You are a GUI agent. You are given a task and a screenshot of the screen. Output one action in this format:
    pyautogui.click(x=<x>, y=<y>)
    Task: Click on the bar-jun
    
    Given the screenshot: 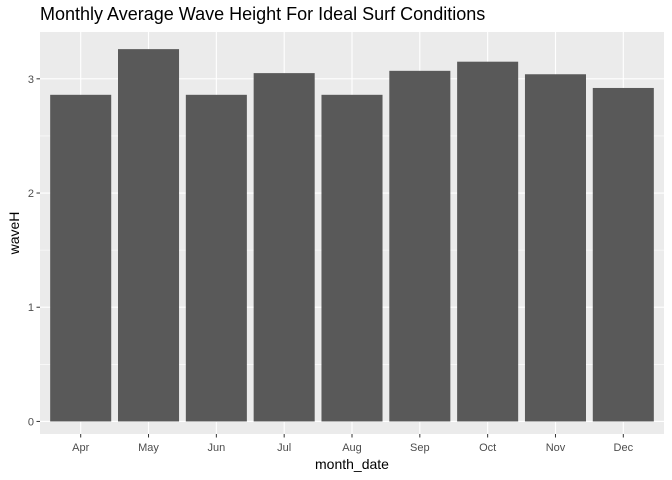 What is the action you would take?
    pyautogui.click(x=216, y=258)
    